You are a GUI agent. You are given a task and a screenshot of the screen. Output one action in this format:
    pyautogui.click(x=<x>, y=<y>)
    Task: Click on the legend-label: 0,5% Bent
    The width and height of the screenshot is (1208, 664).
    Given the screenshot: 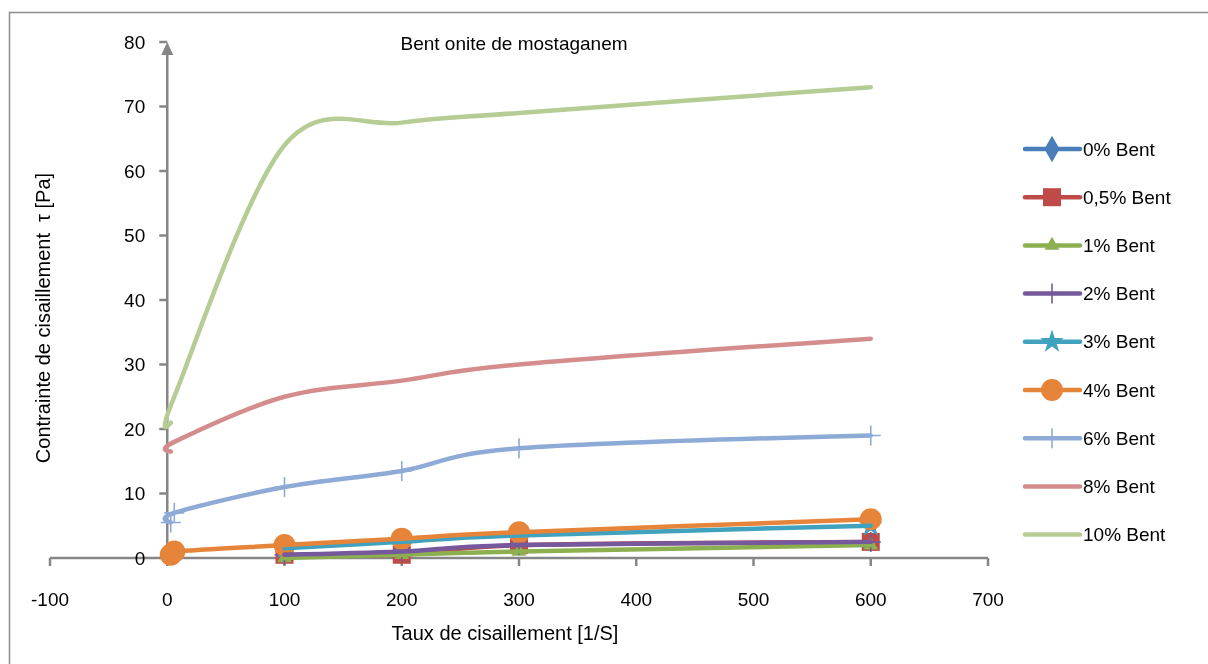 What is the action you would take?
    pyautogui.click(x=1127, y=197)
    